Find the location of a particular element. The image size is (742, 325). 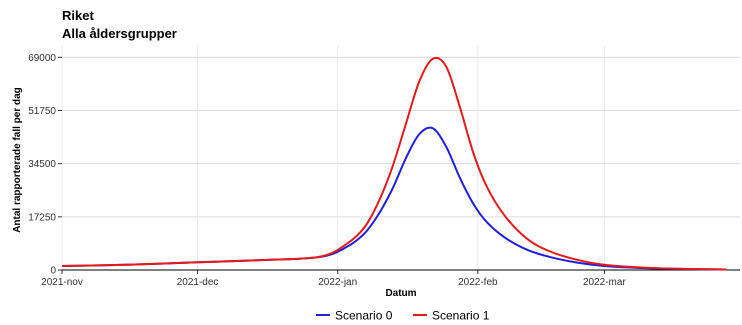

x-tick-label: 2021-nov is located at coordinates (62, 282).